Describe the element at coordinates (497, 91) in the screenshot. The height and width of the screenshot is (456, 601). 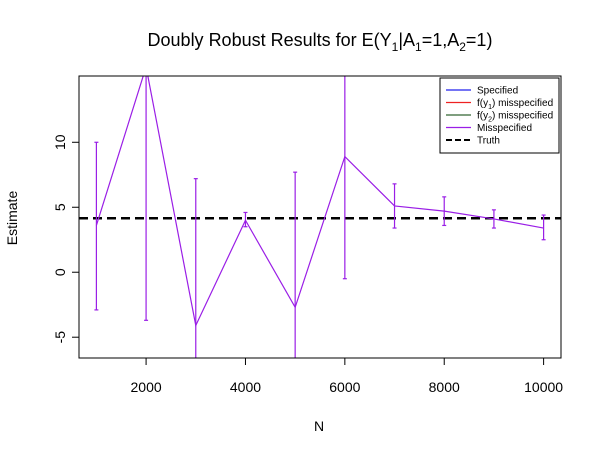
I see `legend-label: Specified` at that location.